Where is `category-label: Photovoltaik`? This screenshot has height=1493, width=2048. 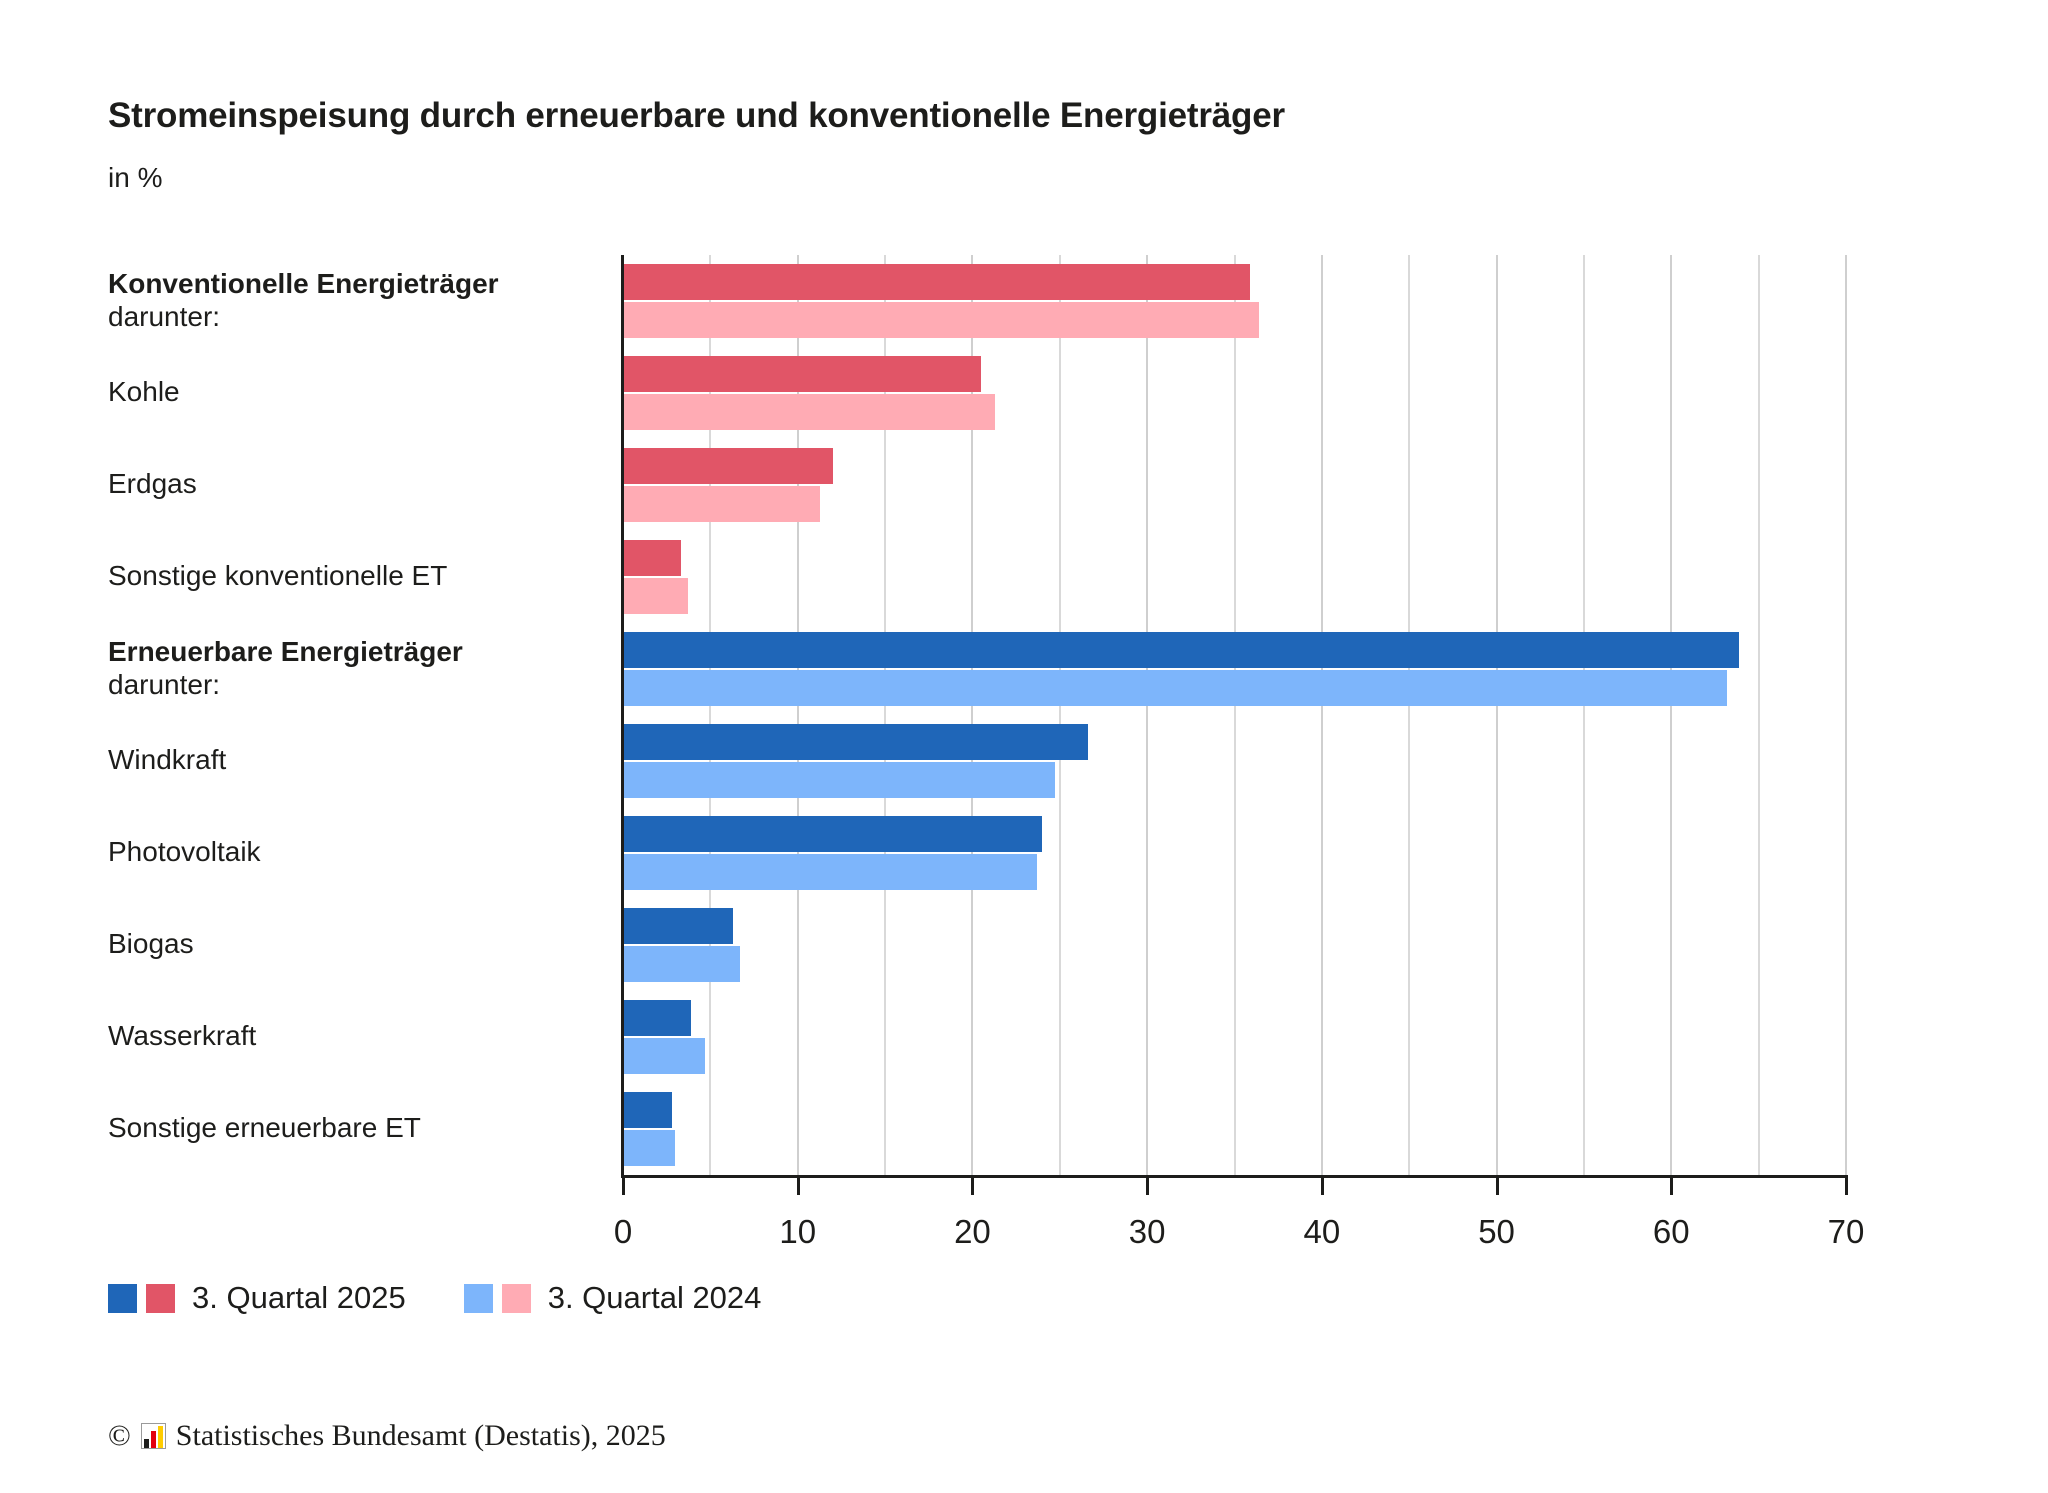 category-label: Photovoltaik is located at coordinates (184, 851).